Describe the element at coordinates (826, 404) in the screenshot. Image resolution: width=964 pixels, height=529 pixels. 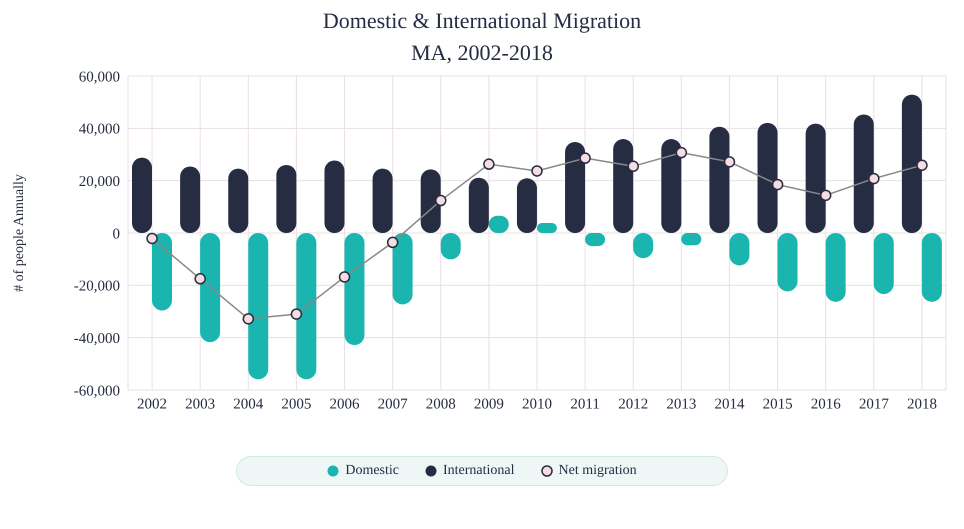
I see `x-tick-label: 2016` at that location.